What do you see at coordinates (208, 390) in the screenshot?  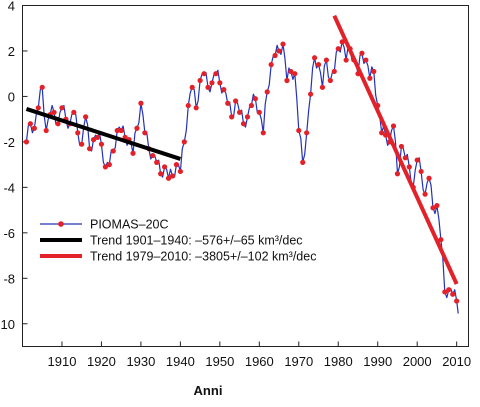 I see `x-axis-label: Anni` at bounding box center [208, 390].